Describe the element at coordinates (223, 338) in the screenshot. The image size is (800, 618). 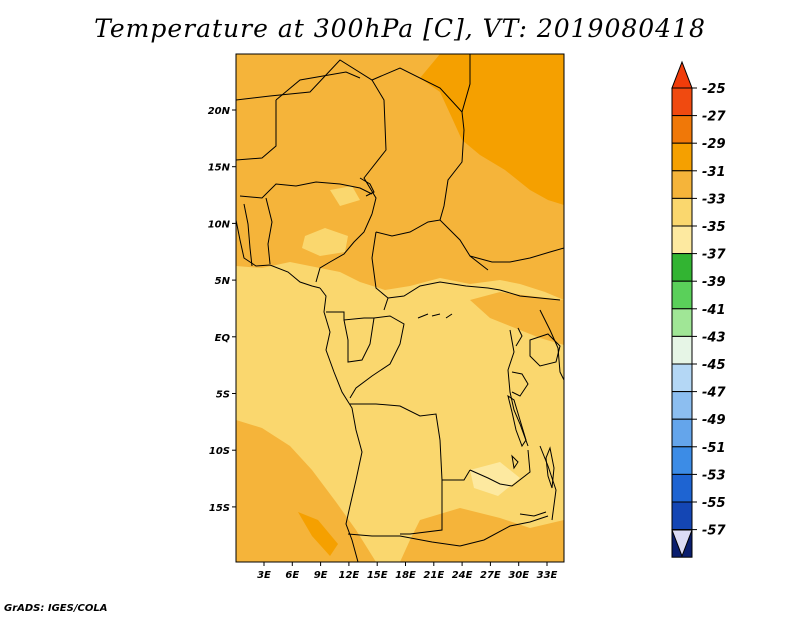
I see `lat-tick-label: EQ` at that location.